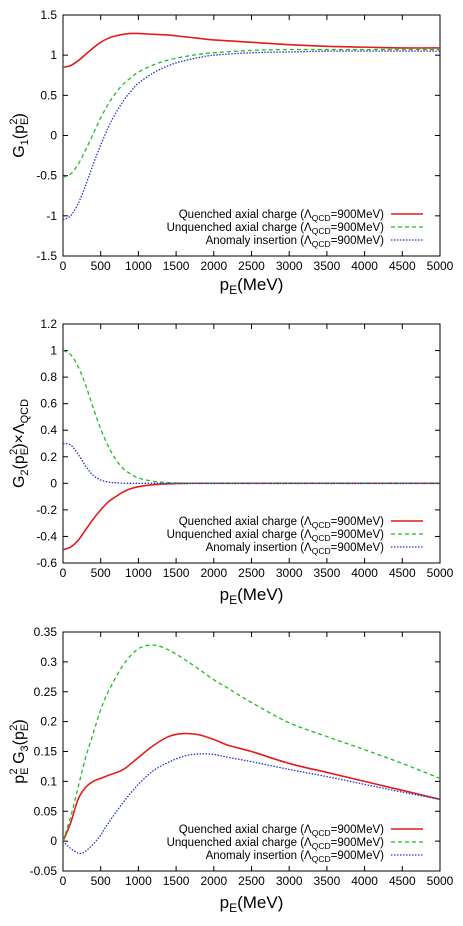 This screenshot has width=463, height=926. Describe the element at coordinates (48, 430) in the screenshot. I see `y-tick-label: 0.4` at that location.